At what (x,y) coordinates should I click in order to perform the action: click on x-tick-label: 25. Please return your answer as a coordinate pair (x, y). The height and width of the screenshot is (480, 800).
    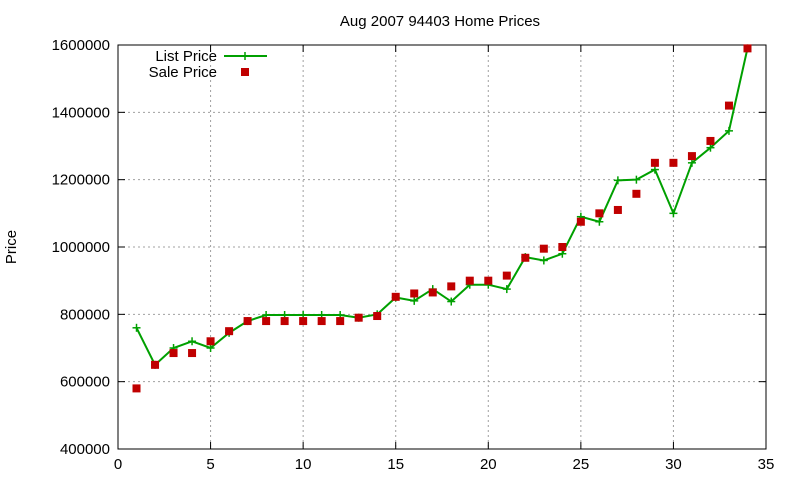
    Looking at the image, I should click on (581, 464).